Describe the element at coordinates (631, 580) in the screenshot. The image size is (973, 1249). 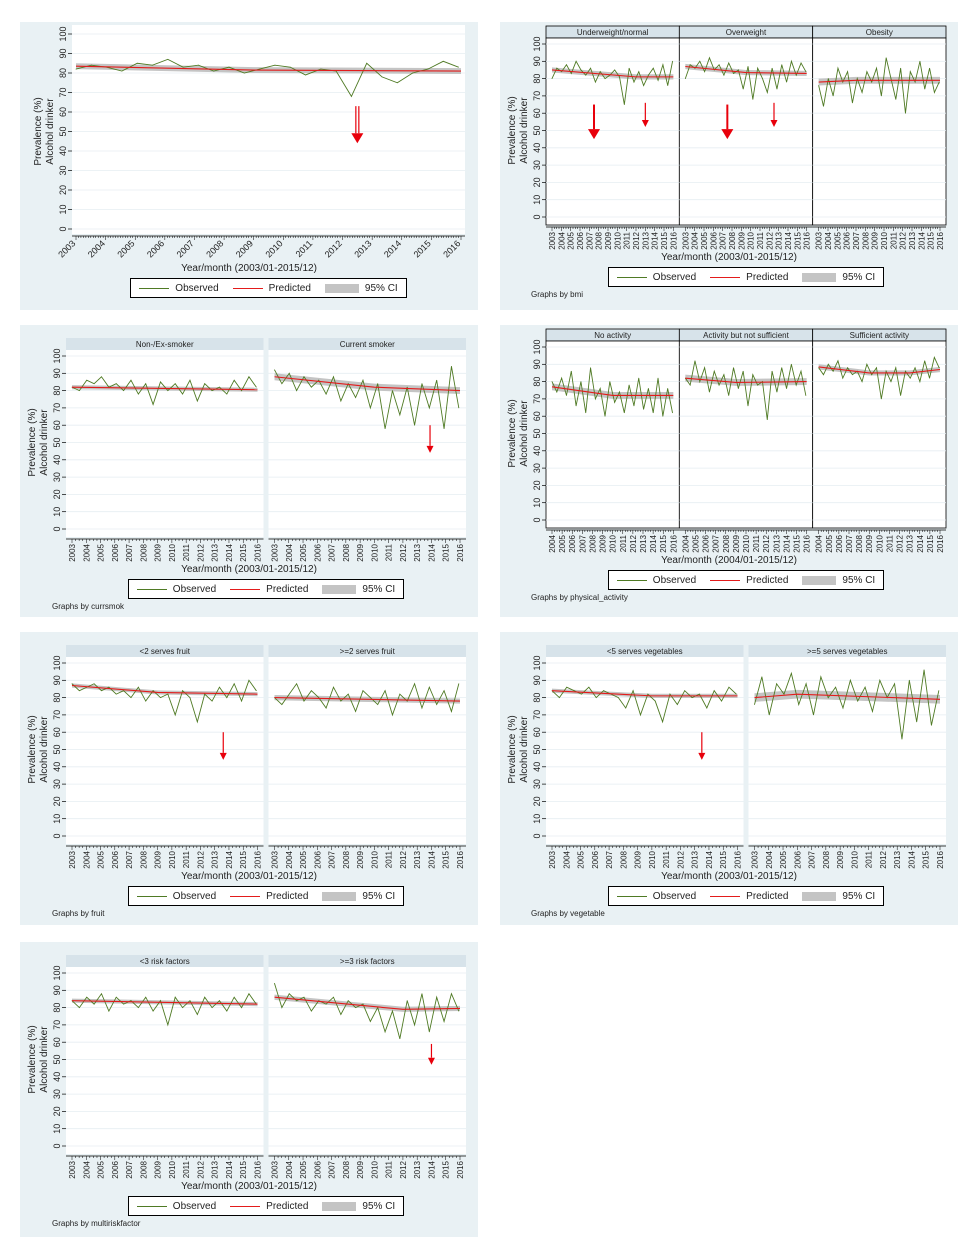
I see `observed-swatch` at that location.